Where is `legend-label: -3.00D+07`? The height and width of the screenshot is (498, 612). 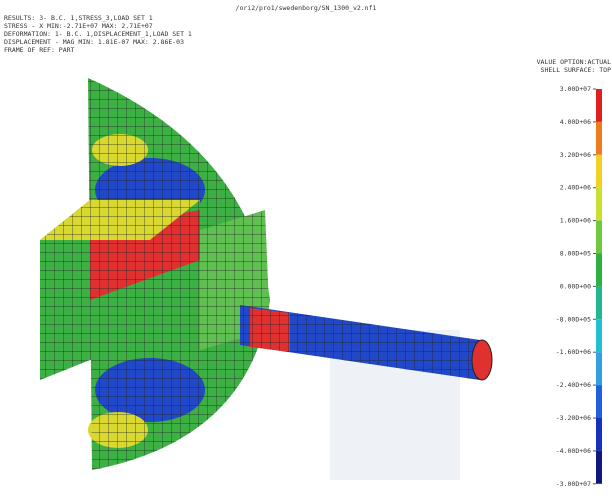 legend-label: -3.00D+07 is located at coordinates (573, 484).